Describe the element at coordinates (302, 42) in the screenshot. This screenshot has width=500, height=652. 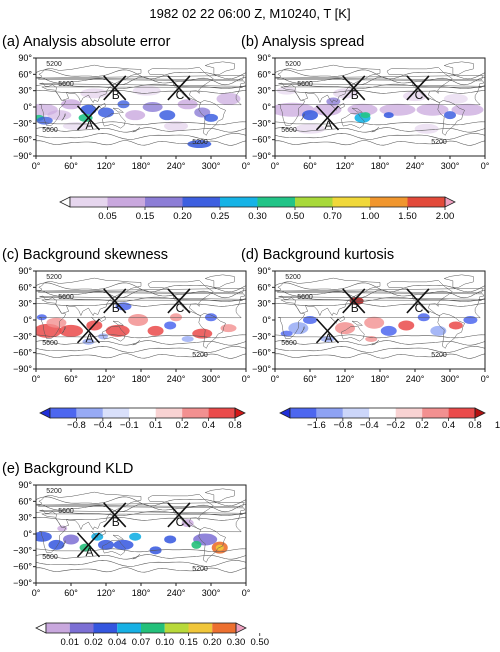
I see `panel-title: (b) Analysis spread` at that location.